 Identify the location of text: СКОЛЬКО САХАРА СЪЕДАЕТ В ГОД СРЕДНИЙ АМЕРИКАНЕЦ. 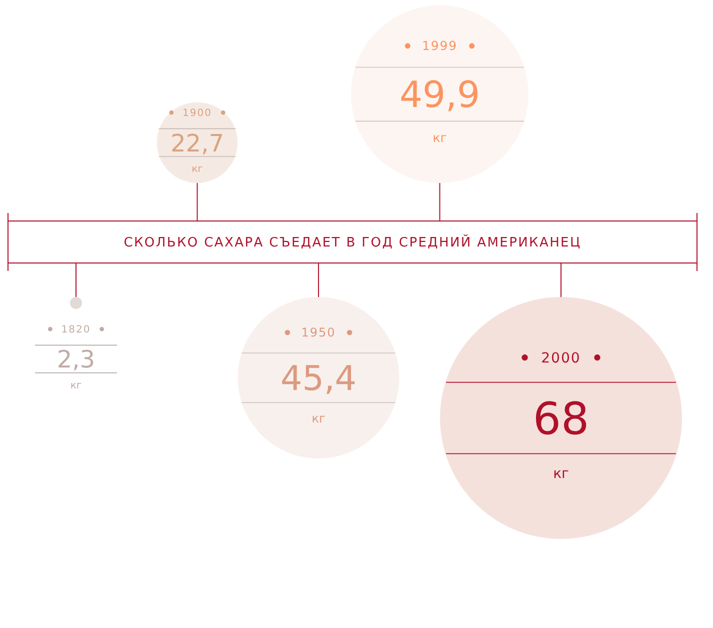
(353, 242).